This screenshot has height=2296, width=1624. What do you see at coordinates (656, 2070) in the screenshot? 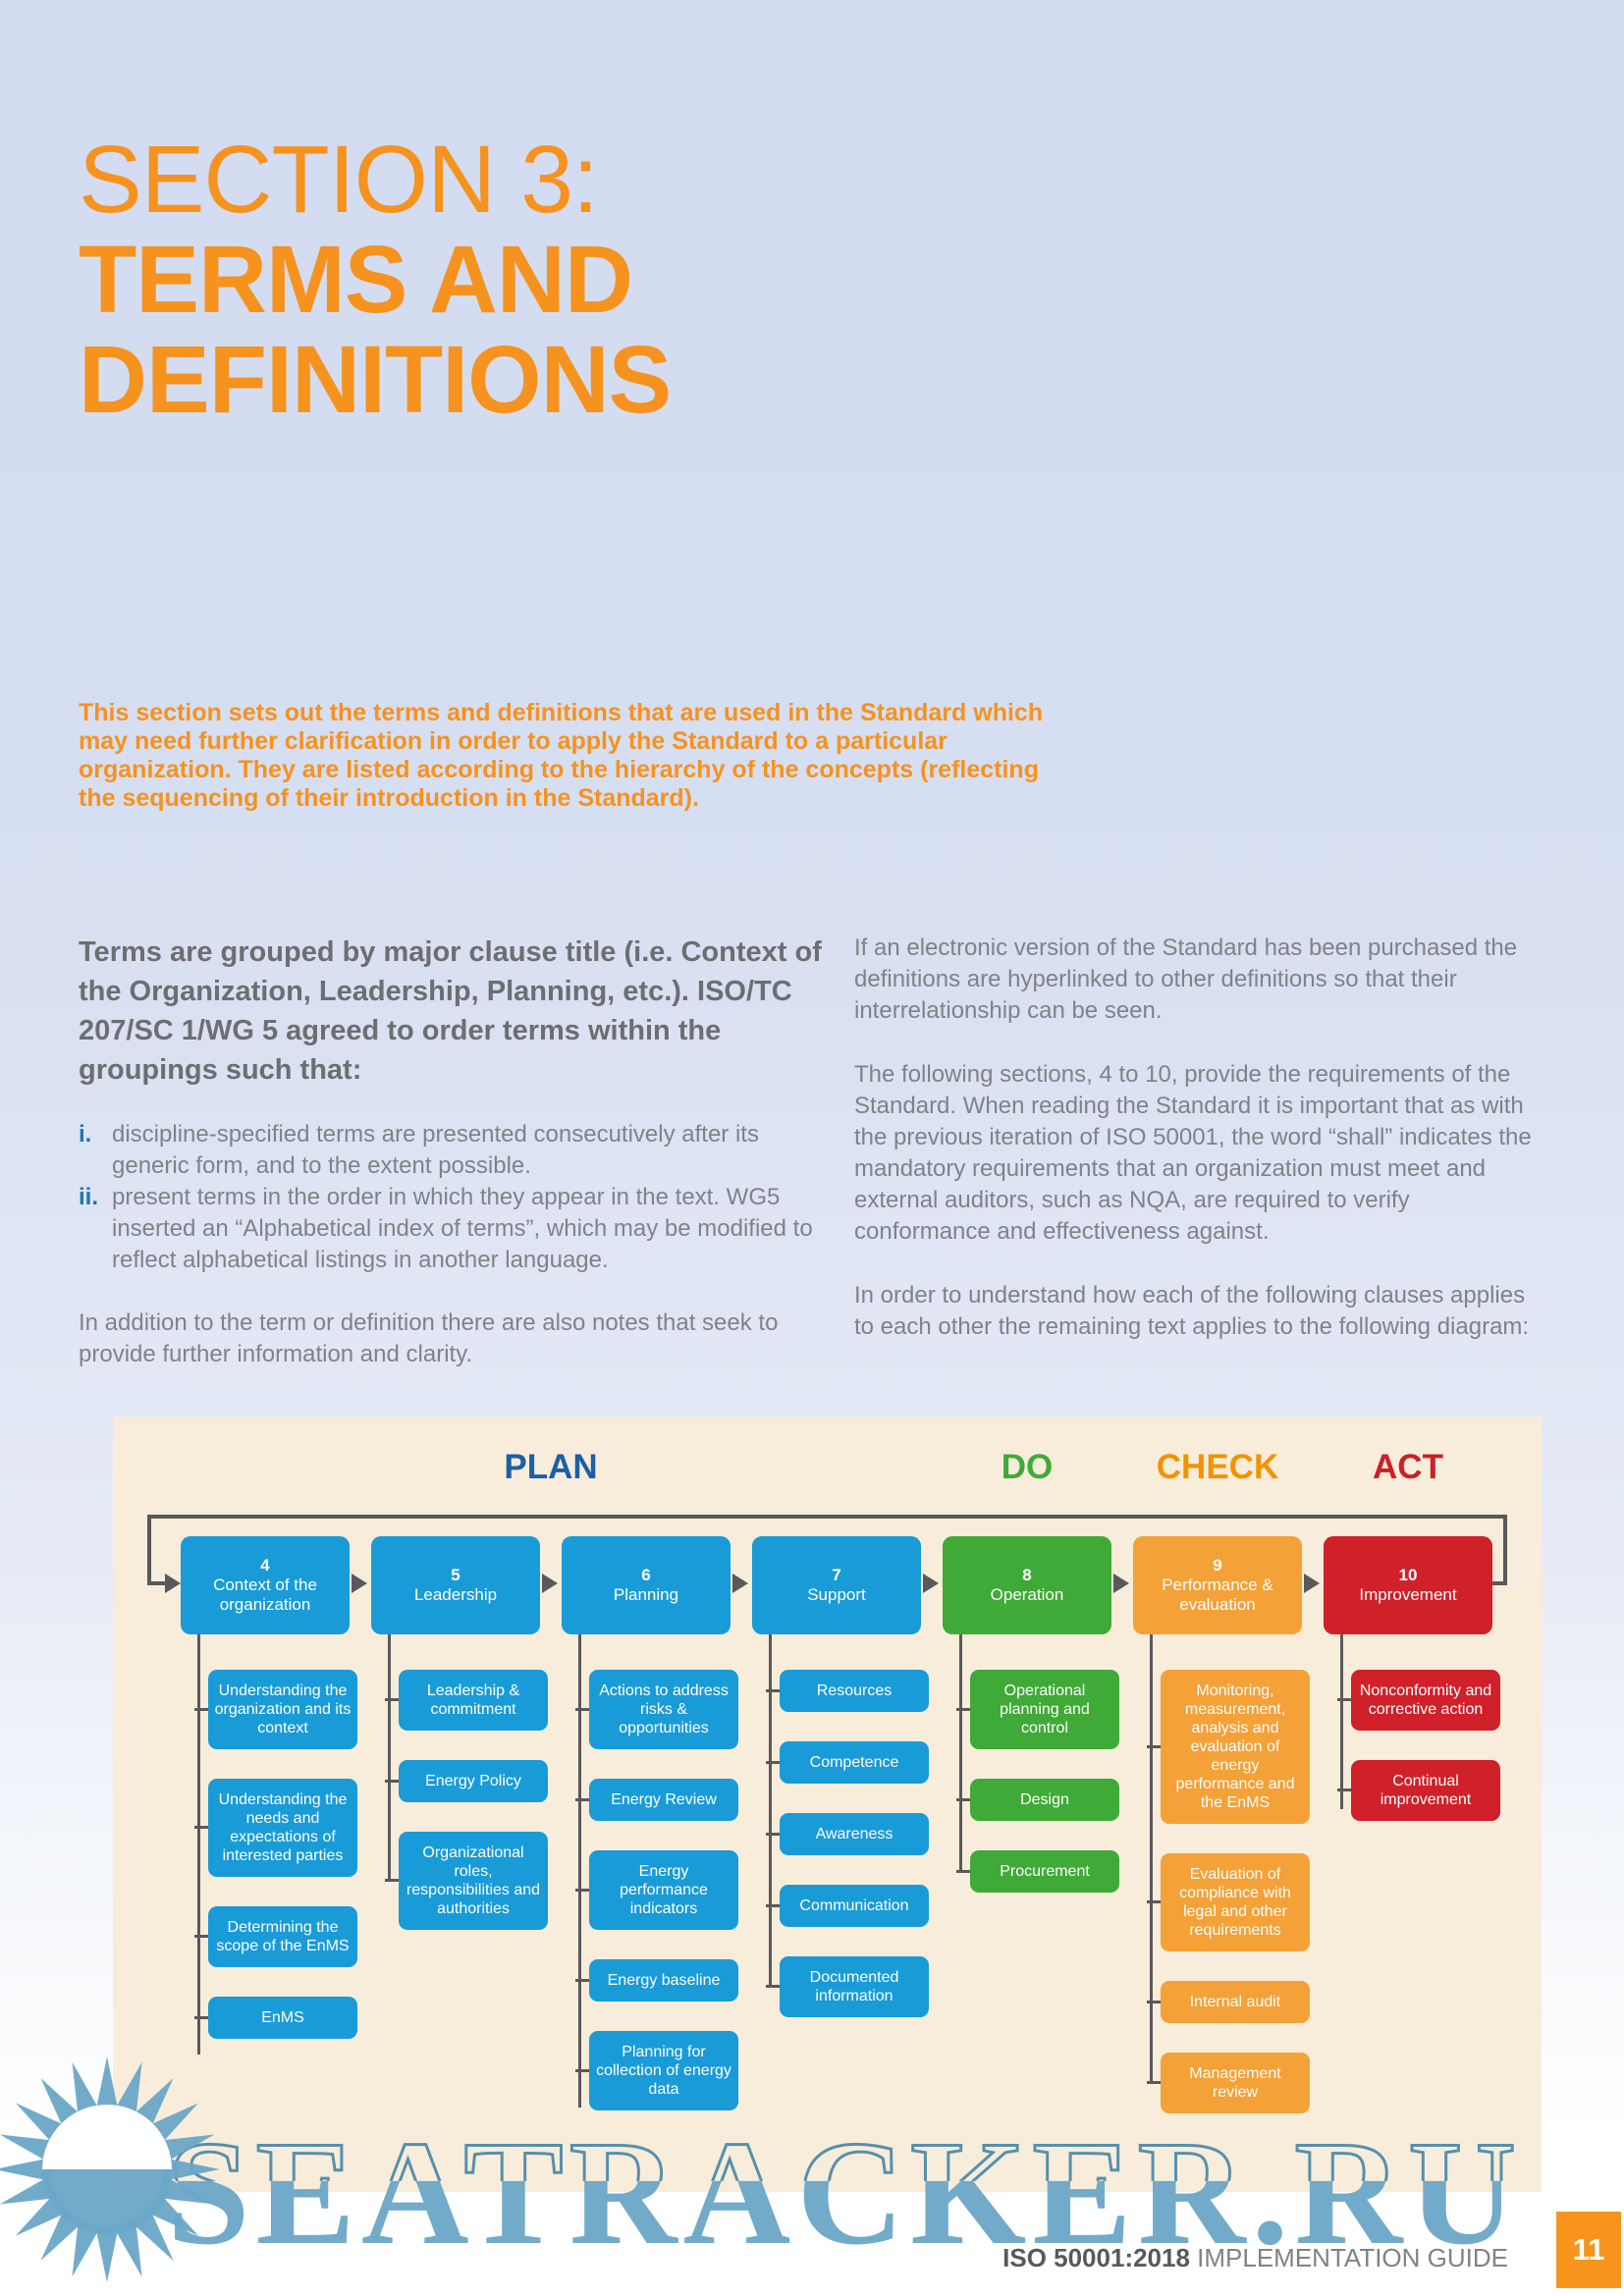
I see `sub-clause-box: Planning for collection of energy data` at bounding box center [656, 2070].